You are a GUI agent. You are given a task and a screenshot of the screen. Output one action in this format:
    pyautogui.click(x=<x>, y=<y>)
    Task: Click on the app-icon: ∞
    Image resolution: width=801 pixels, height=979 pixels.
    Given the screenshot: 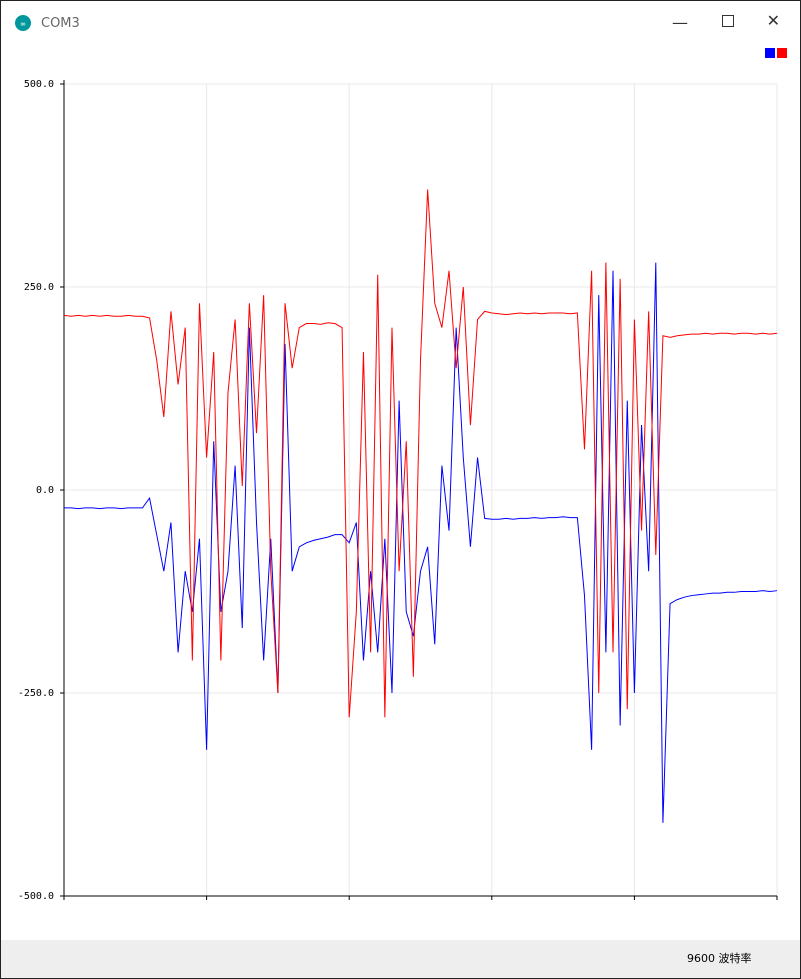 What is the action you would take?
    pyautogui.click(x=23, y=23)
    